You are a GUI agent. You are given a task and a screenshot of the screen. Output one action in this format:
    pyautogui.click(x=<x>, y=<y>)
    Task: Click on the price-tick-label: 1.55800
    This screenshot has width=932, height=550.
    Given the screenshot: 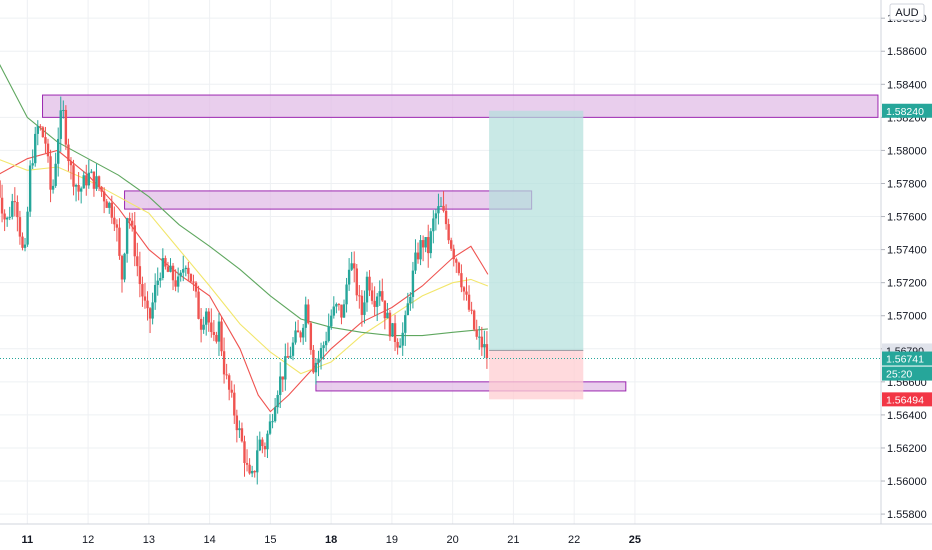 What is the action you would take?
    pyautogui.click(x=907, y=515)
    